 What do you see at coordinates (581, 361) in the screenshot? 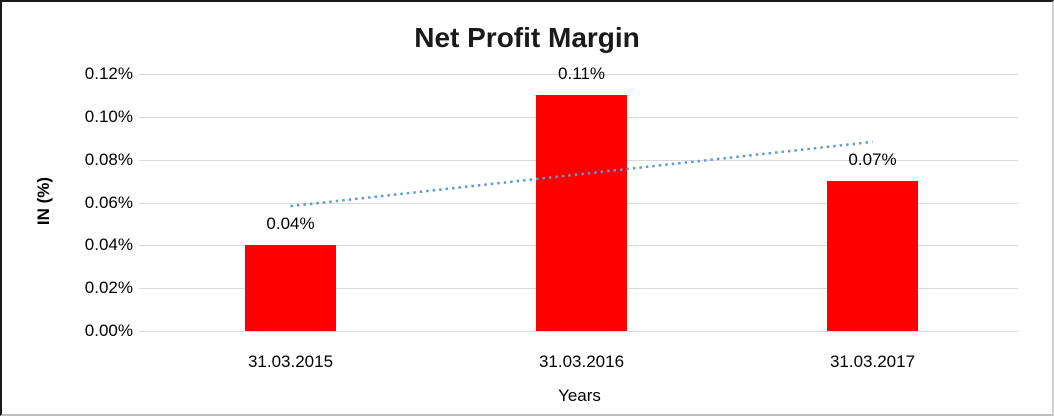
I see `x-axis-tick-label: 31.03.2016` at bounding box center [581, 361].